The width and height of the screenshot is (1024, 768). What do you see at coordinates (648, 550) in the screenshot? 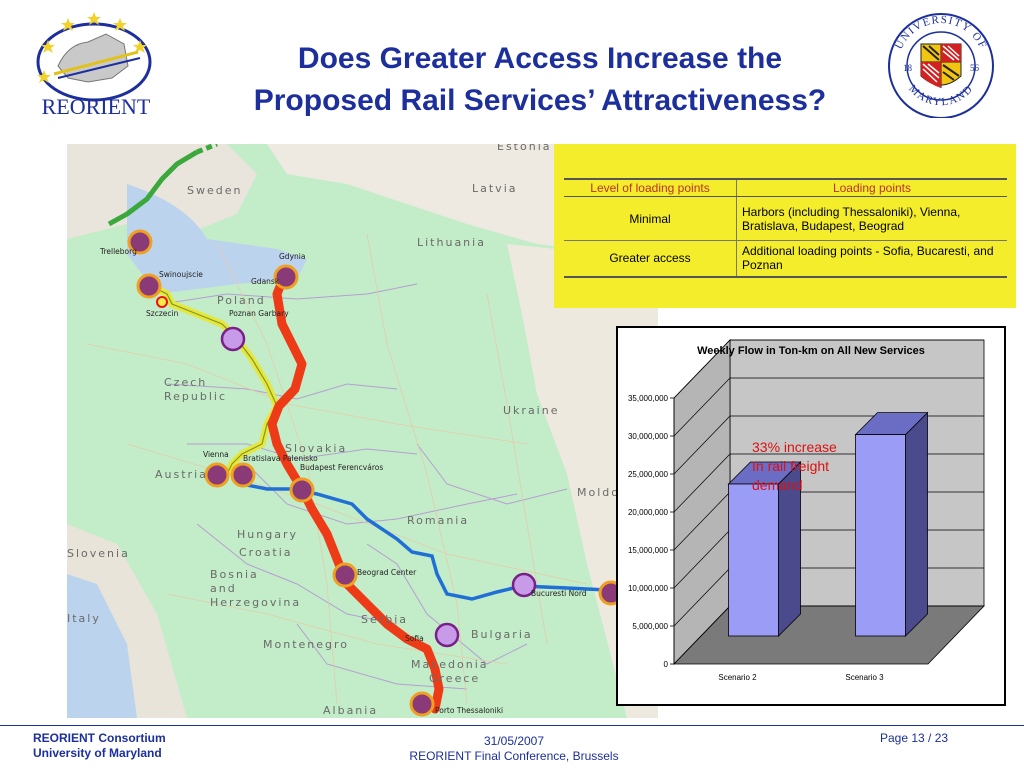
I see `chart-y-tick-label: 15,000,000` at bounding box center [648, 550].